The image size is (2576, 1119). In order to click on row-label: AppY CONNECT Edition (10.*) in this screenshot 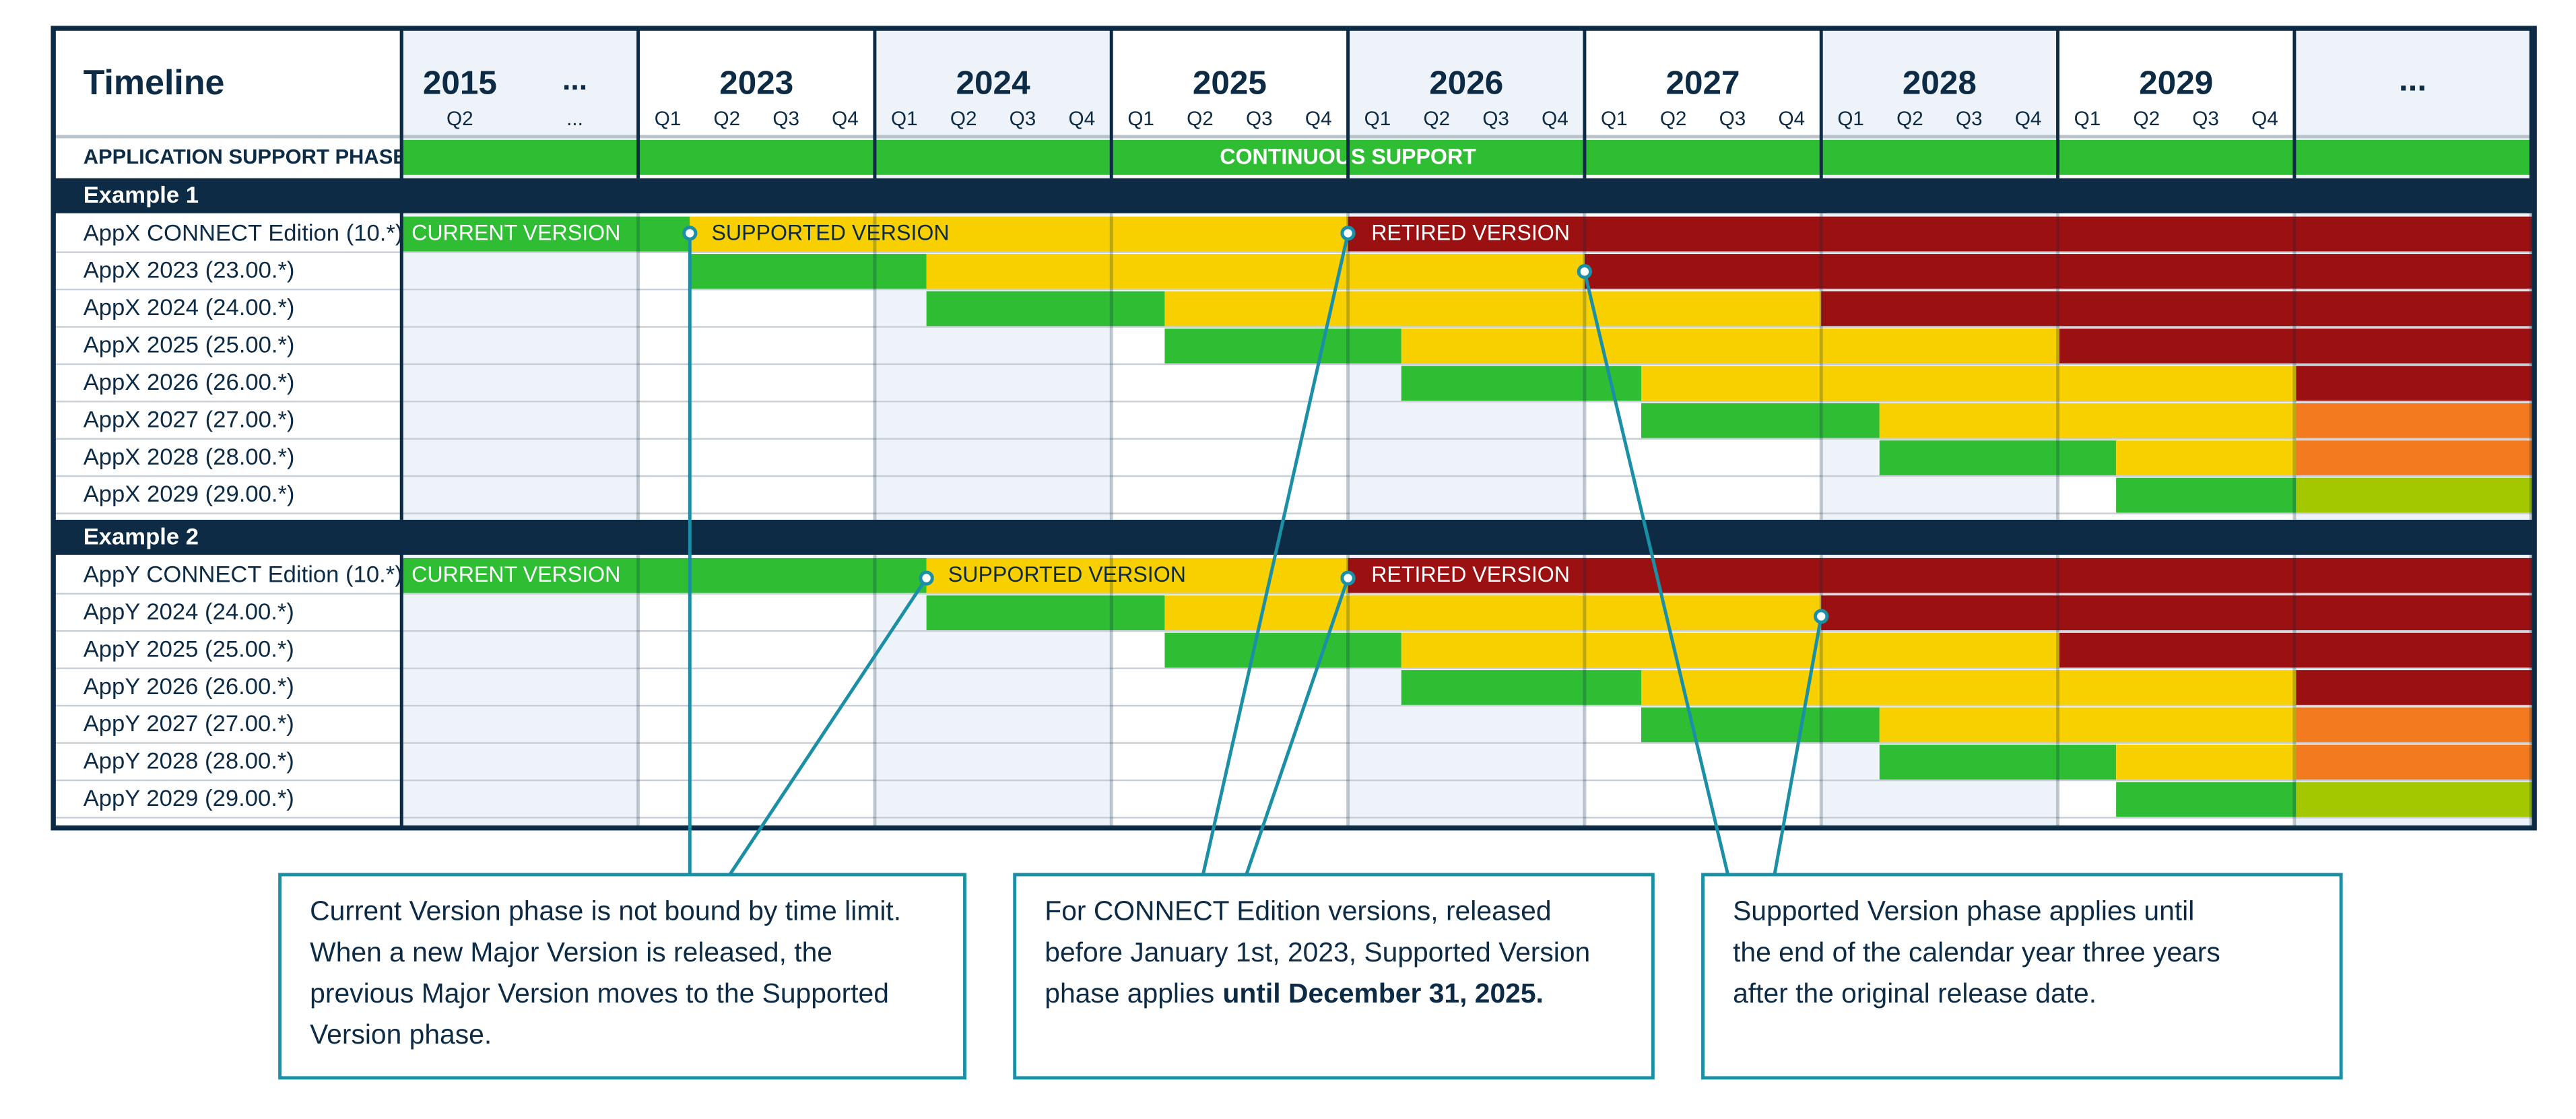, I will do `click(243, 575)`.